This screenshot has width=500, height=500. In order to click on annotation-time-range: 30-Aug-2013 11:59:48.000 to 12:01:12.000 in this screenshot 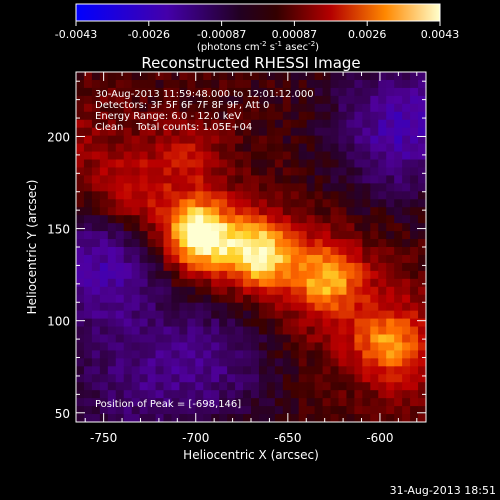, I will do `click(204, 94)`.